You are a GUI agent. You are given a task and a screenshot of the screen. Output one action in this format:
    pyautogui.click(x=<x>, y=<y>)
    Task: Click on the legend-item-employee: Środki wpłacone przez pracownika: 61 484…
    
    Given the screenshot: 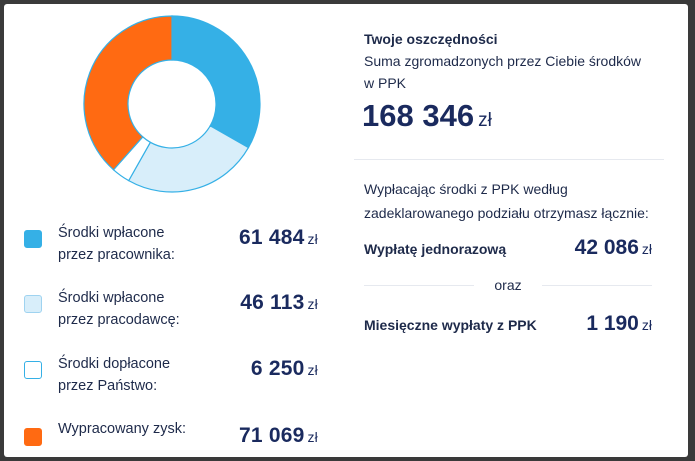 What is the action you would take?
    pyautogui.click(x=169, y=247)
    